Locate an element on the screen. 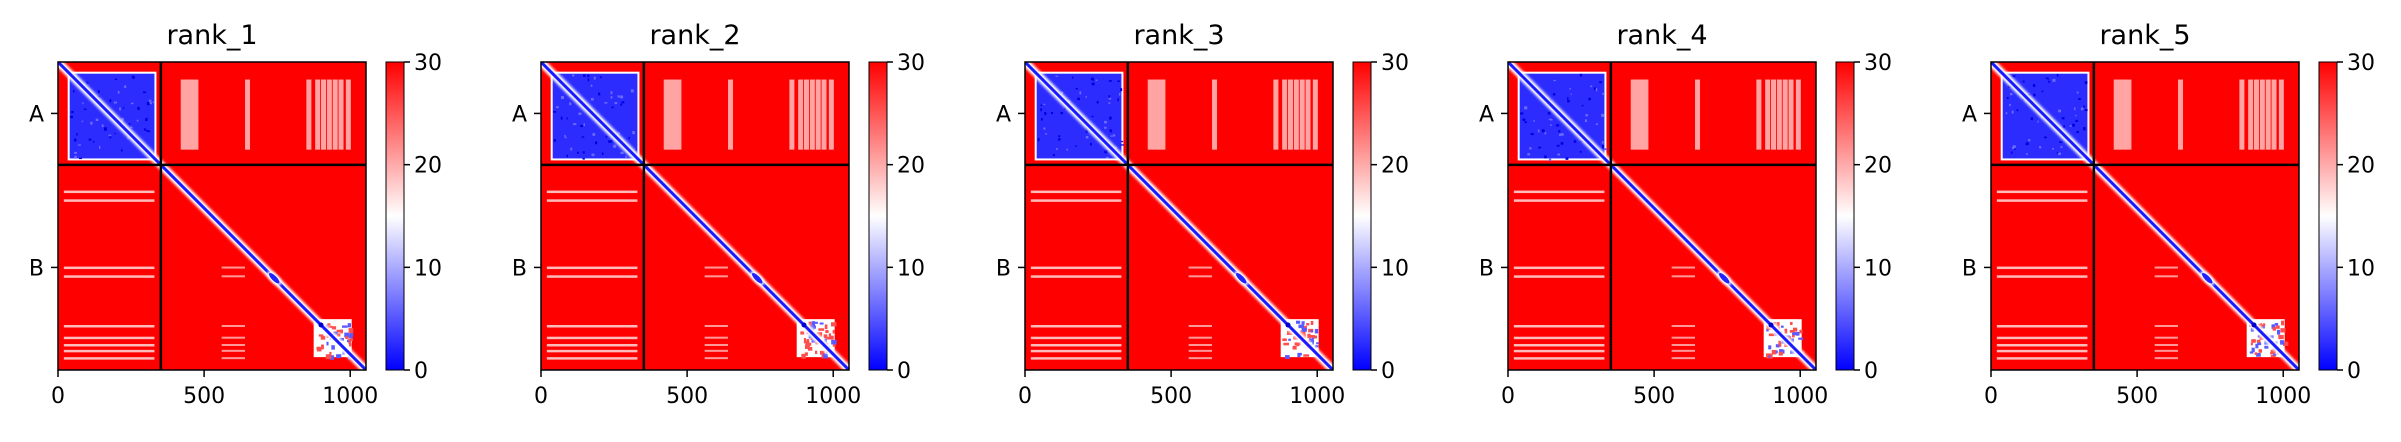  panel-title: rank_2 is located at coordinates (694, 35).